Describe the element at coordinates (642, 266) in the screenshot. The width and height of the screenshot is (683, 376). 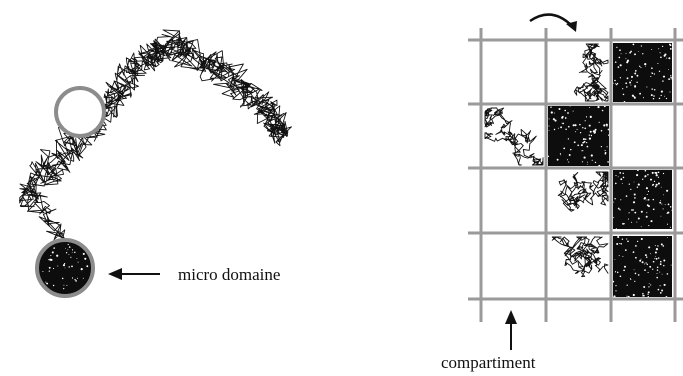
I see `filled-cell` at that location.